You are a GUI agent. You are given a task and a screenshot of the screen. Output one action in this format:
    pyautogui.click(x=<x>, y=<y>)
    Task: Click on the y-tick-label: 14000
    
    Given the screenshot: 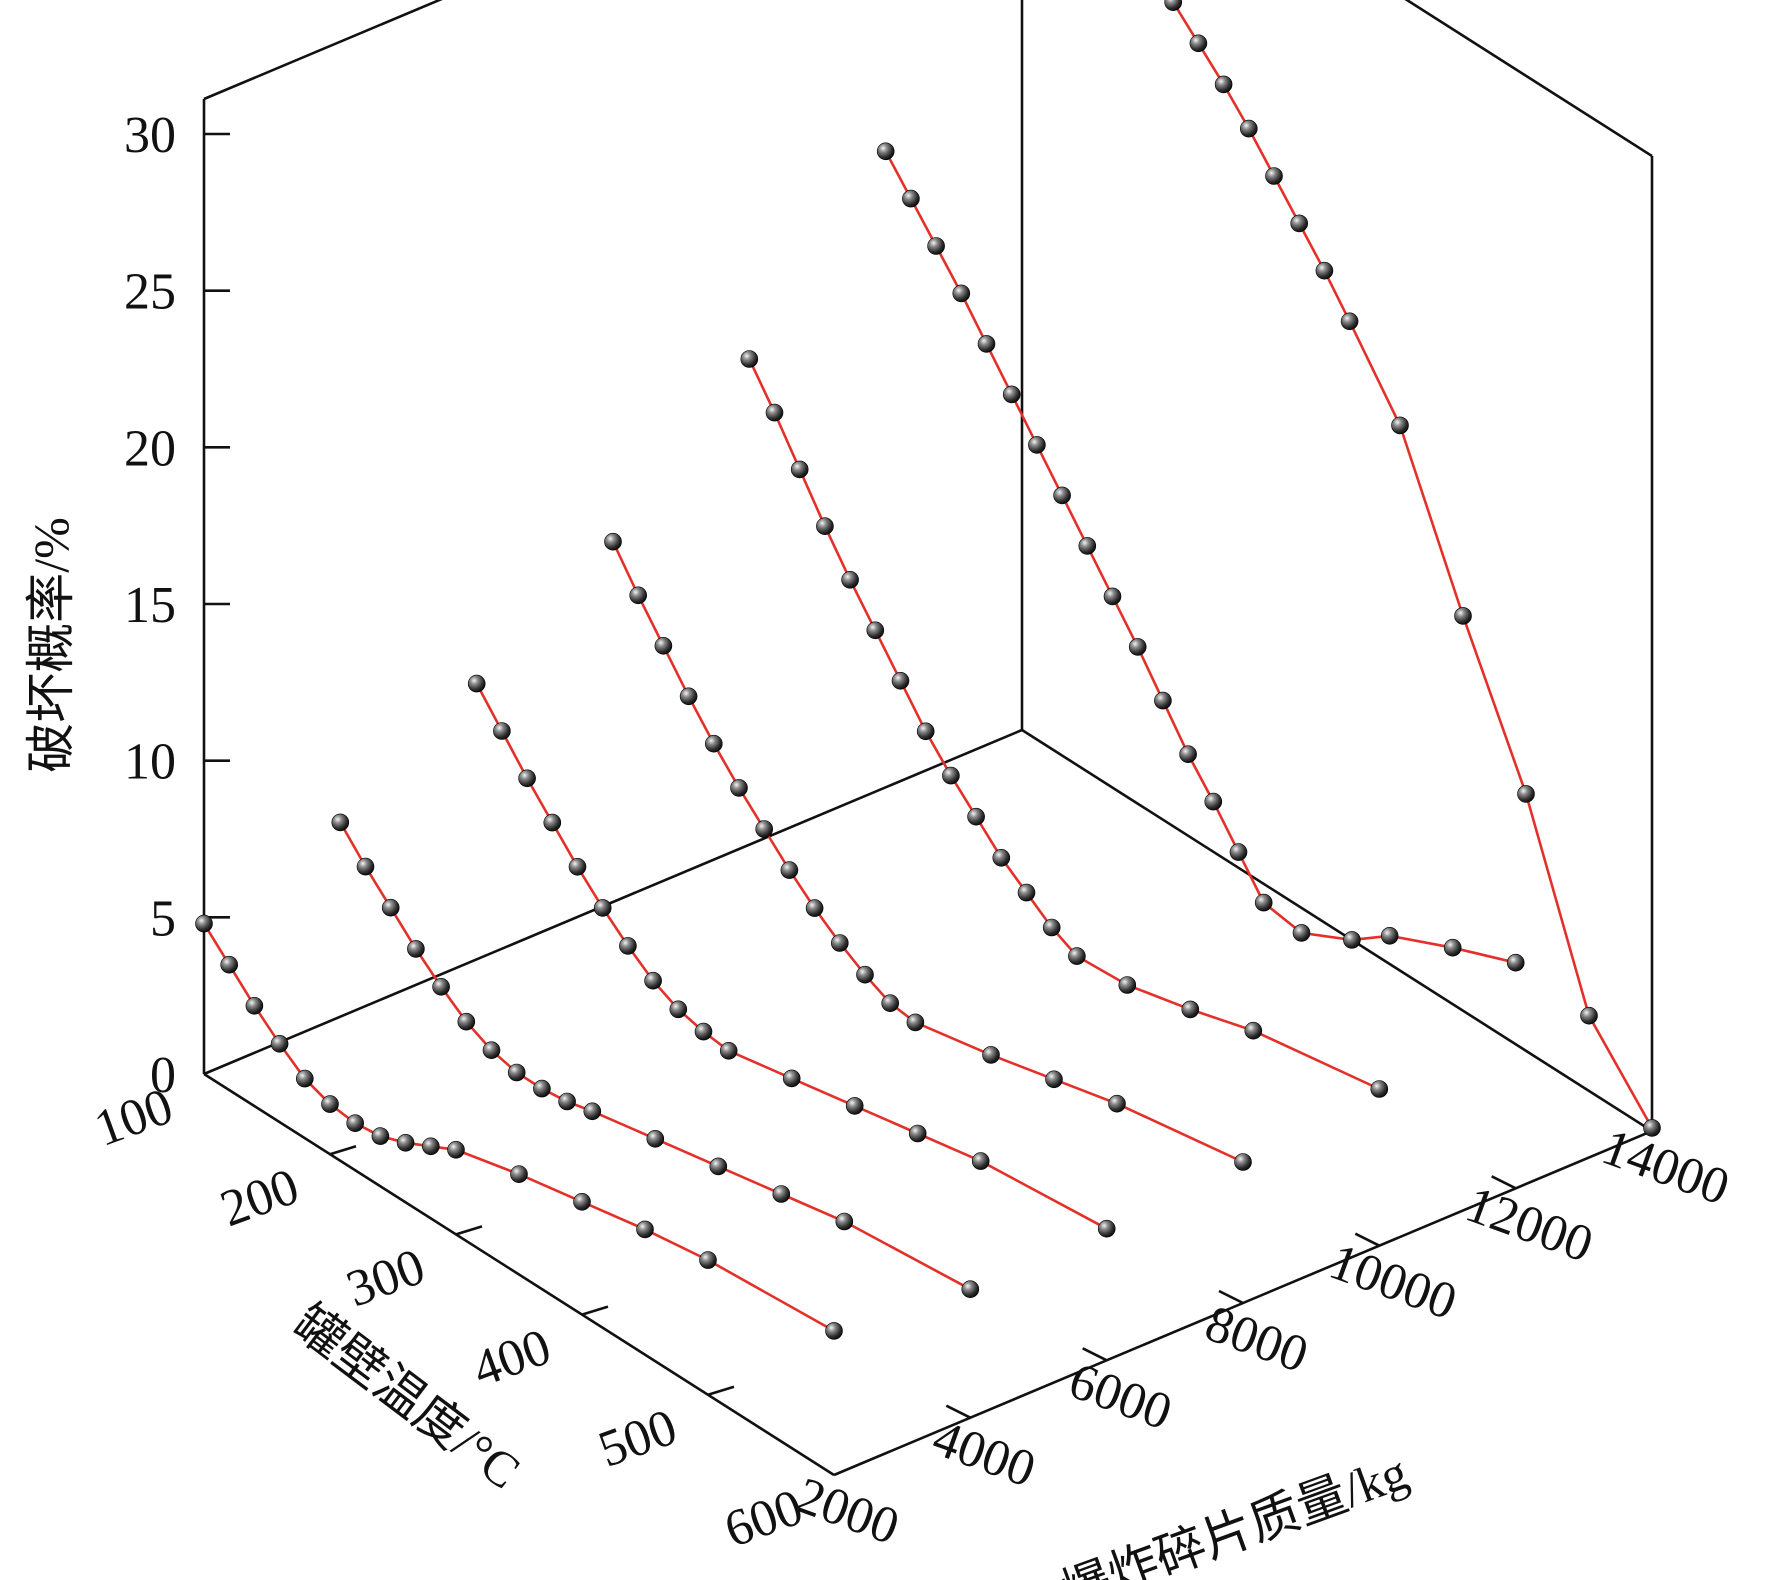 What is the action you would take?
    pyautogui.click(x=1666, y=1167)
    